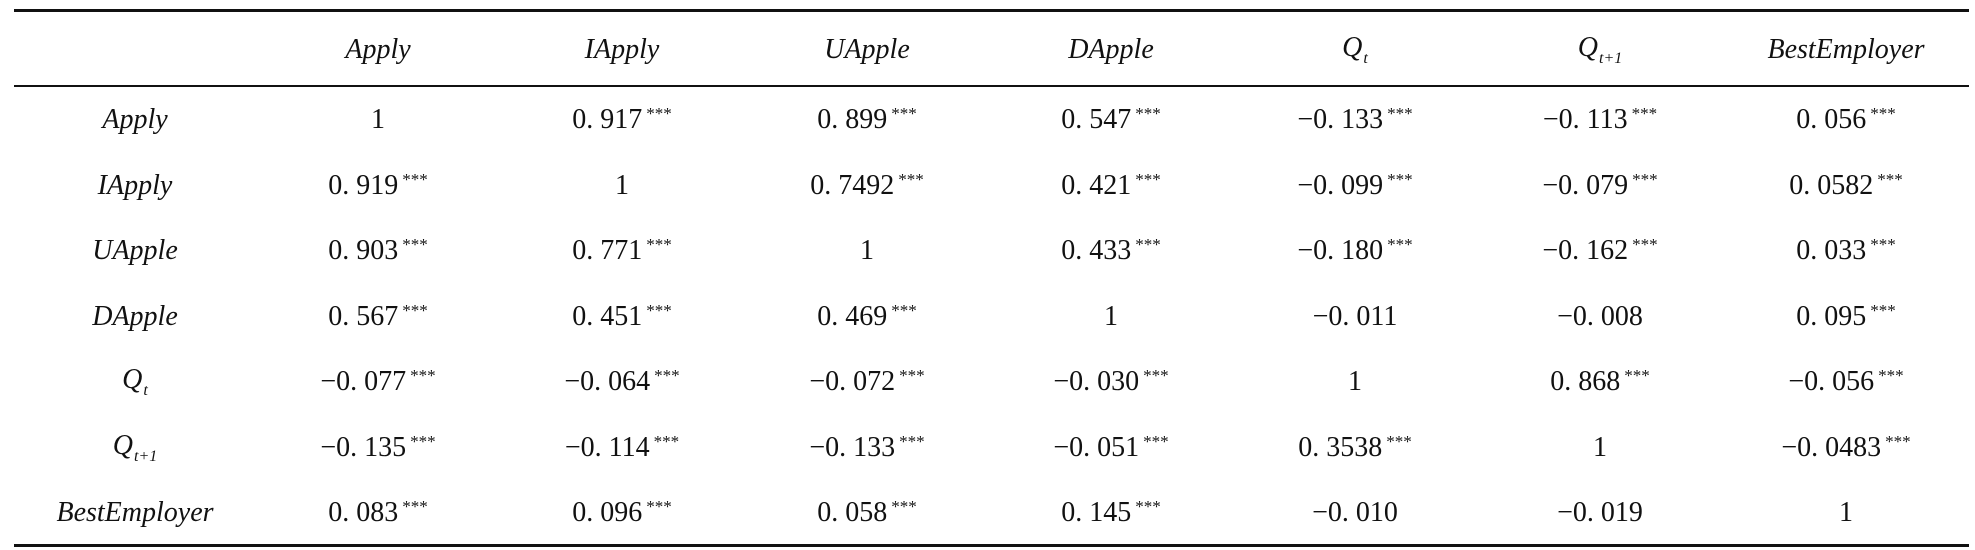 The image size is (1975, 550). I want to click on cell-text: 0. 421, so click(1096, 185).